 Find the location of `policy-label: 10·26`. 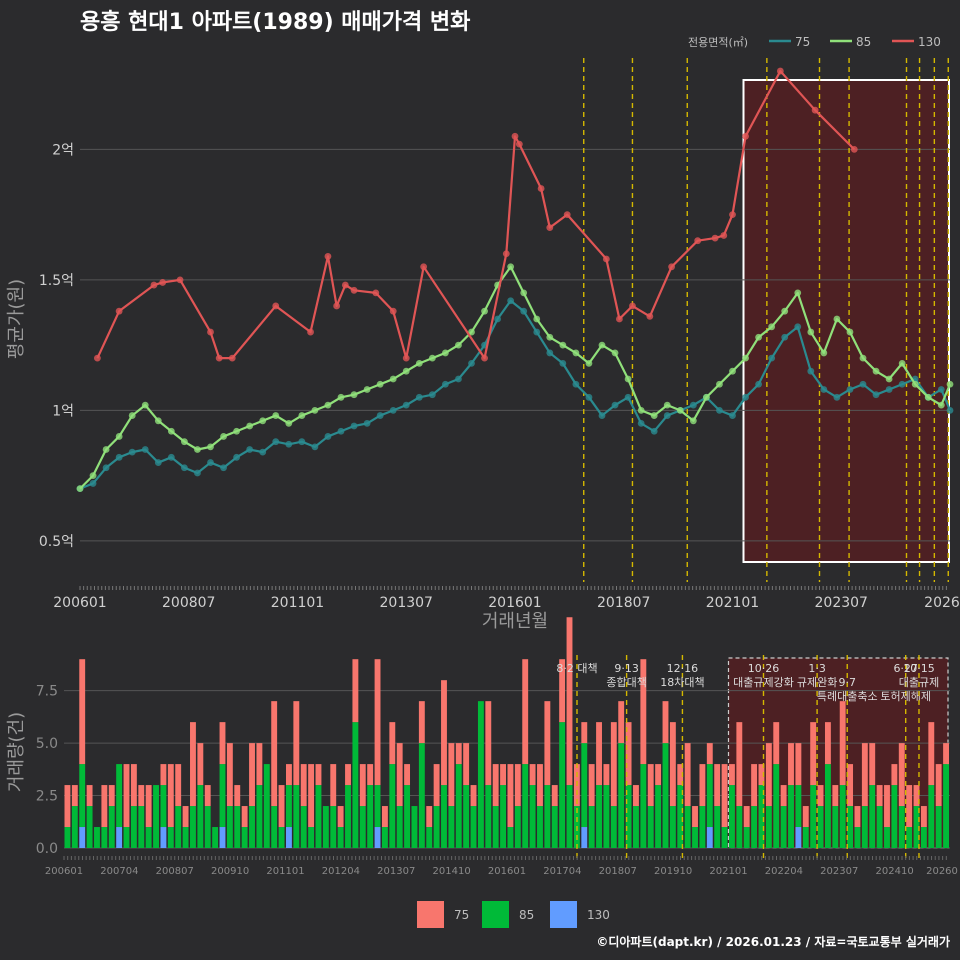

policy-label: 10·26 is located at coordinates (764, 668).